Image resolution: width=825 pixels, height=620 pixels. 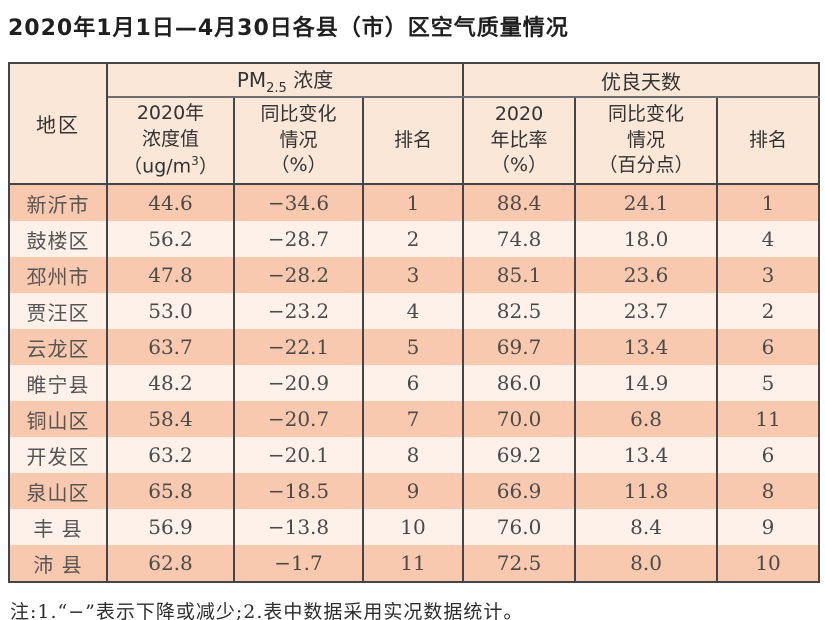 What do you see at coordinates (298, 527) in the screenshot?
I see `cell-pm-change: −13.8` at bounding box center [298, 527].